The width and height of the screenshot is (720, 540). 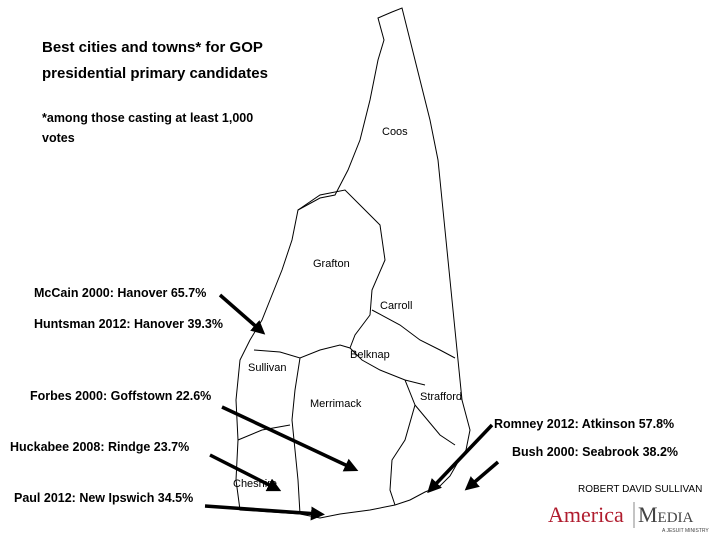 What do you see at coordinates (336, 404) in the screenshot?
I see `county-label: Merrimack` at bounding box center [336, 404].